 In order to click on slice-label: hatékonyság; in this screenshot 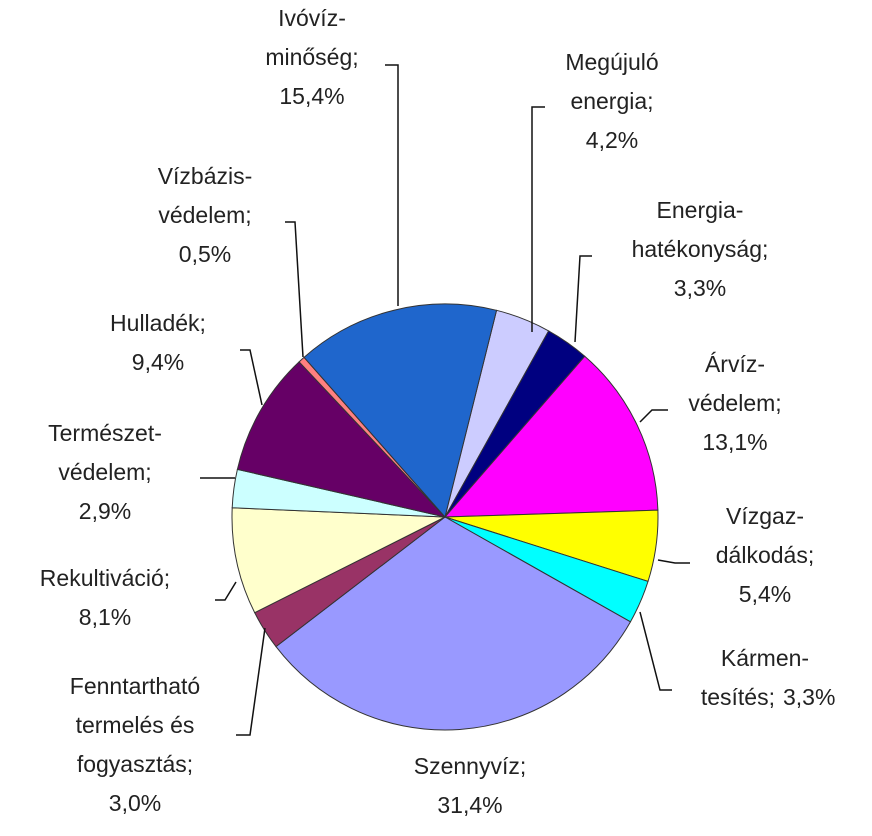, I will do `click(700, 249)`.